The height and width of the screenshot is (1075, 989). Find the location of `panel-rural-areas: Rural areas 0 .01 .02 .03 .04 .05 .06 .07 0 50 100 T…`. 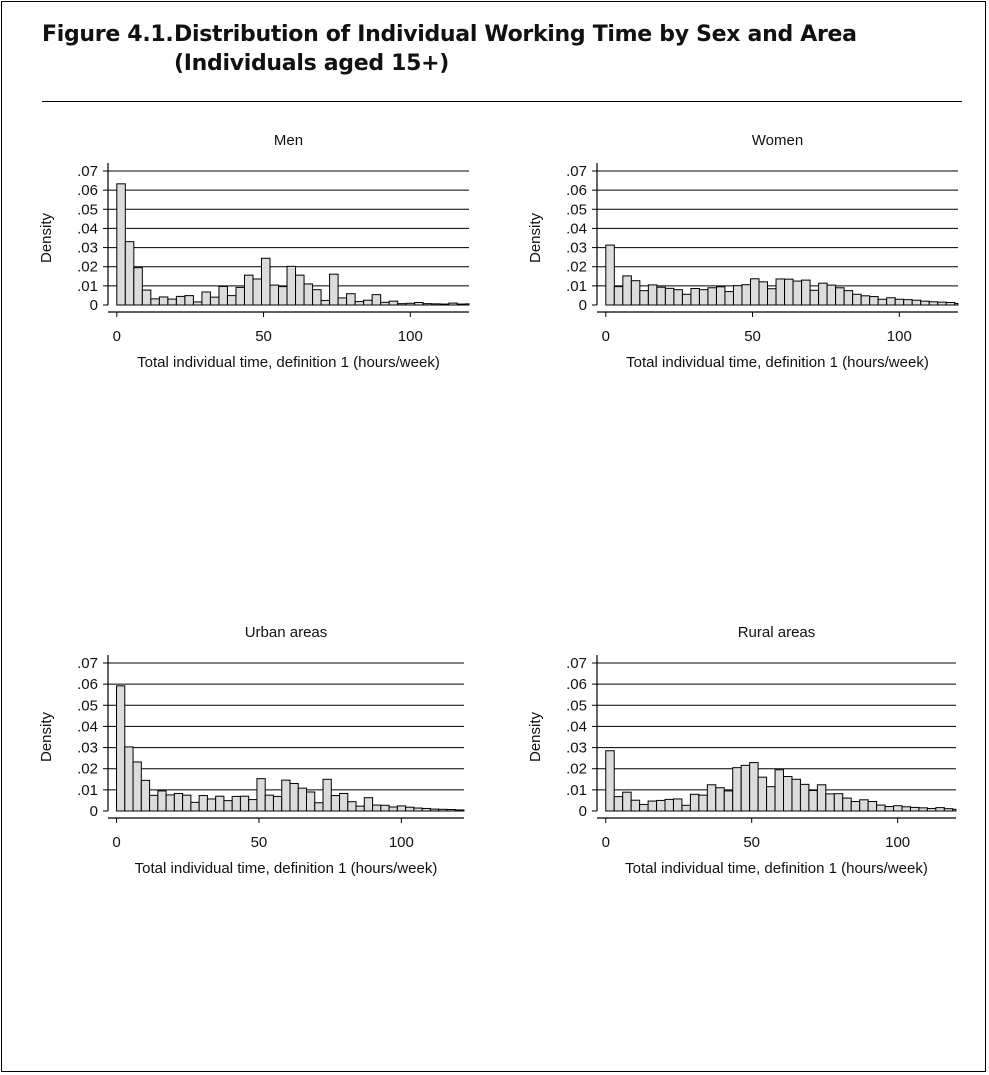

panel-rural-areas: Rural areas 0 .01 .02 .03 .04 .05 .06 .07 0 50 100 T… is located at coordinates (742, 750).